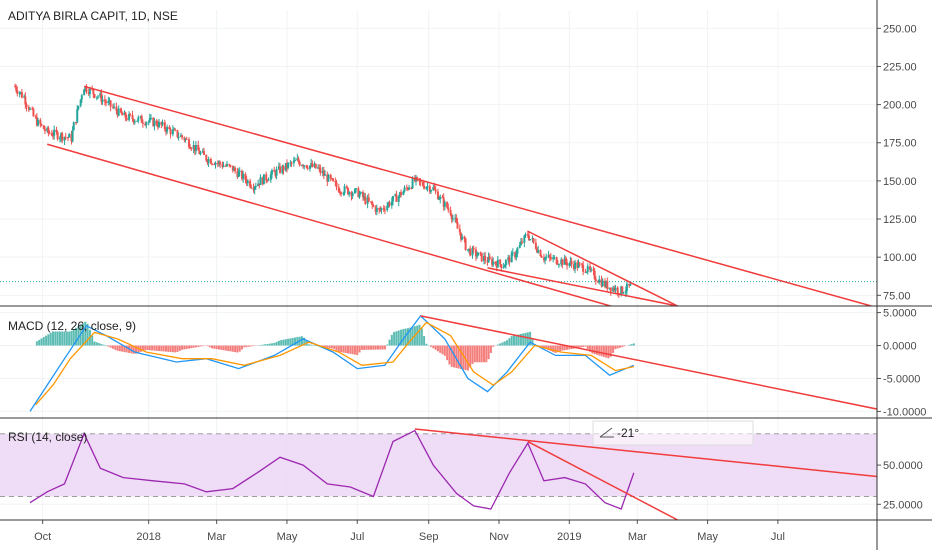  What do you see at coordinates (900, 144) in the screenshot?
I see `y-tick-label: 175.00` at bounding box center [900, 144].